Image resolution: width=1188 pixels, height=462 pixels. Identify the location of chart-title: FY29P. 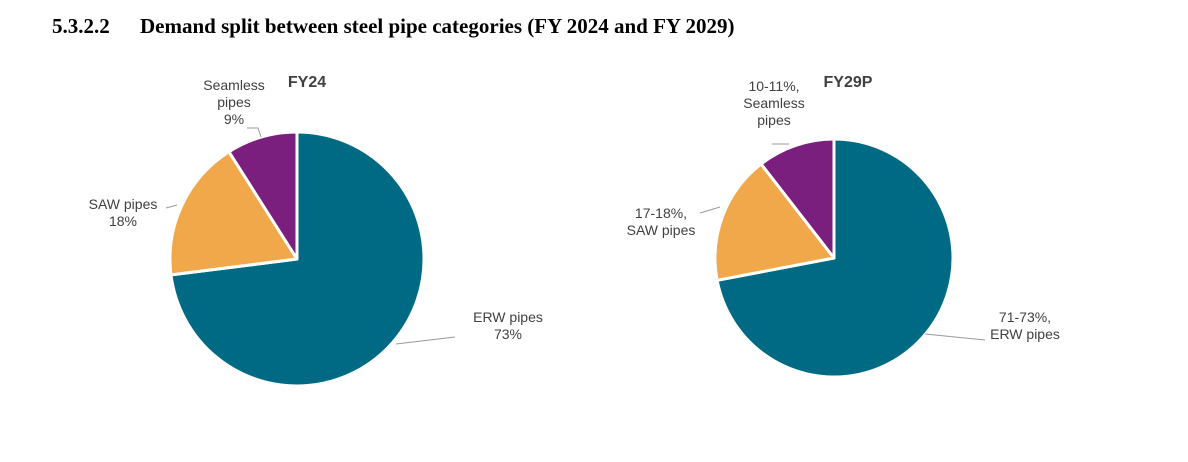
(848, 82).